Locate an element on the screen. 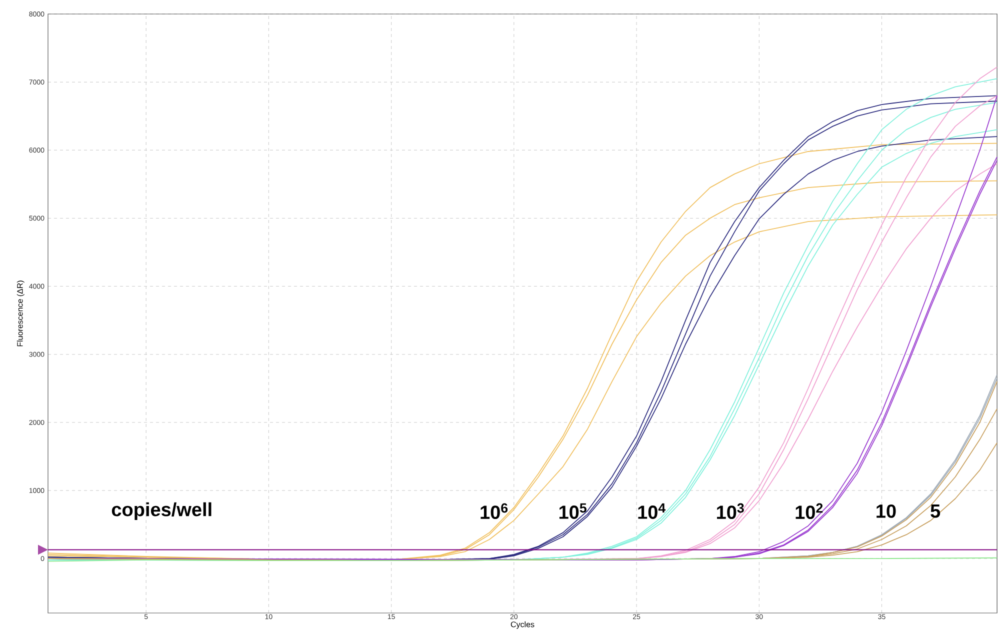  annotation: 10$^{2}$ is located at coordinates (809, 511).